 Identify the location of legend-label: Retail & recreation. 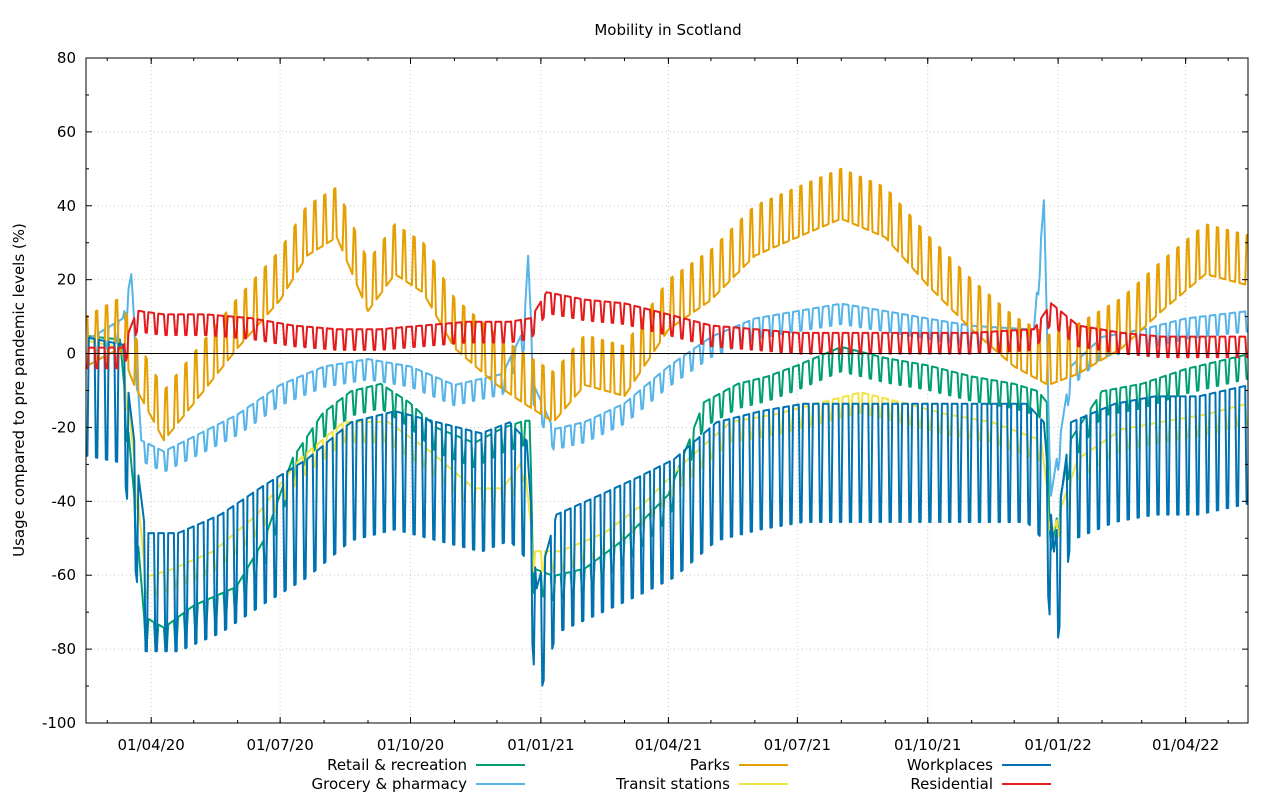
(397, 765).